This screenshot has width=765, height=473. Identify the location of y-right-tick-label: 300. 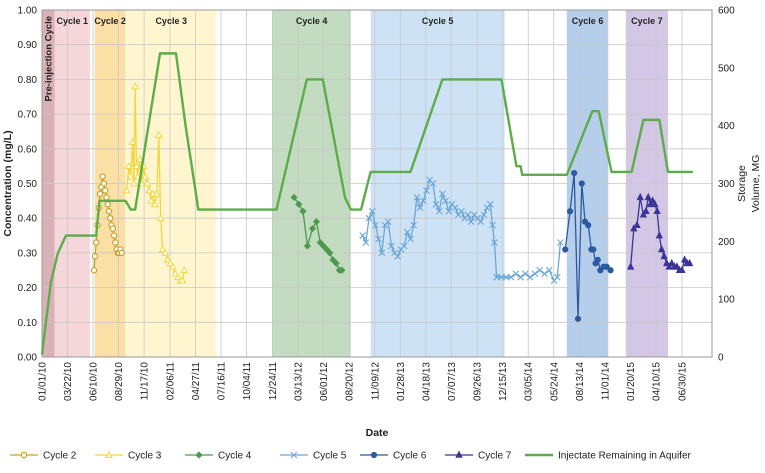
(726, 184).